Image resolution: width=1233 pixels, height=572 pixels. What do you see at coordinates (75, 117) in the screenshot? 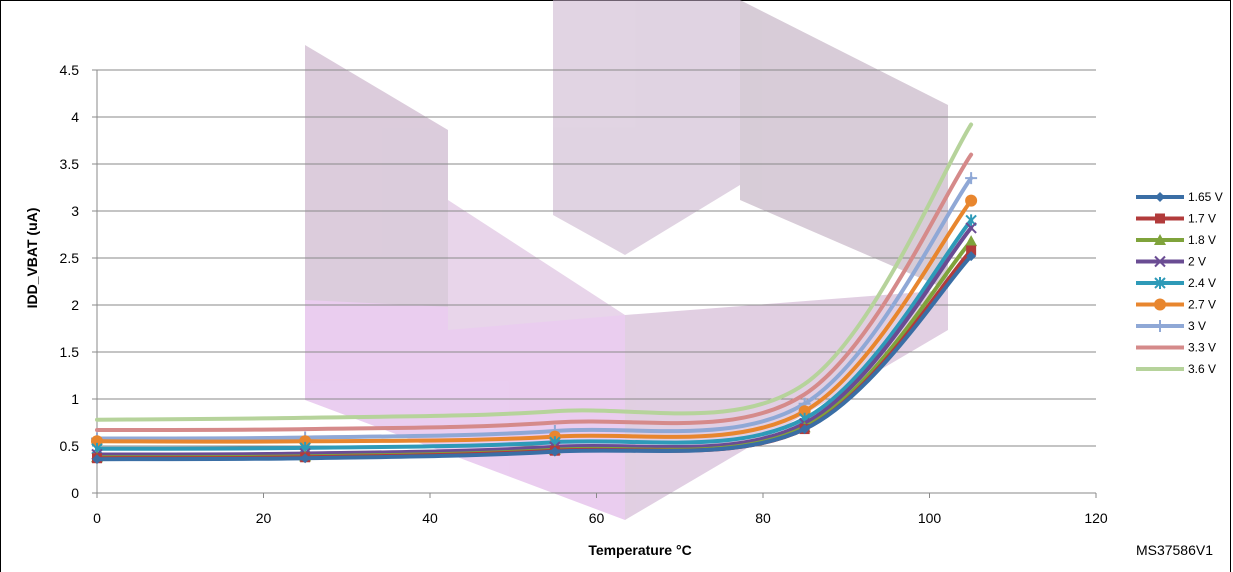
I see `y-tick-label-8: 4` at bounding box center [75, 117].